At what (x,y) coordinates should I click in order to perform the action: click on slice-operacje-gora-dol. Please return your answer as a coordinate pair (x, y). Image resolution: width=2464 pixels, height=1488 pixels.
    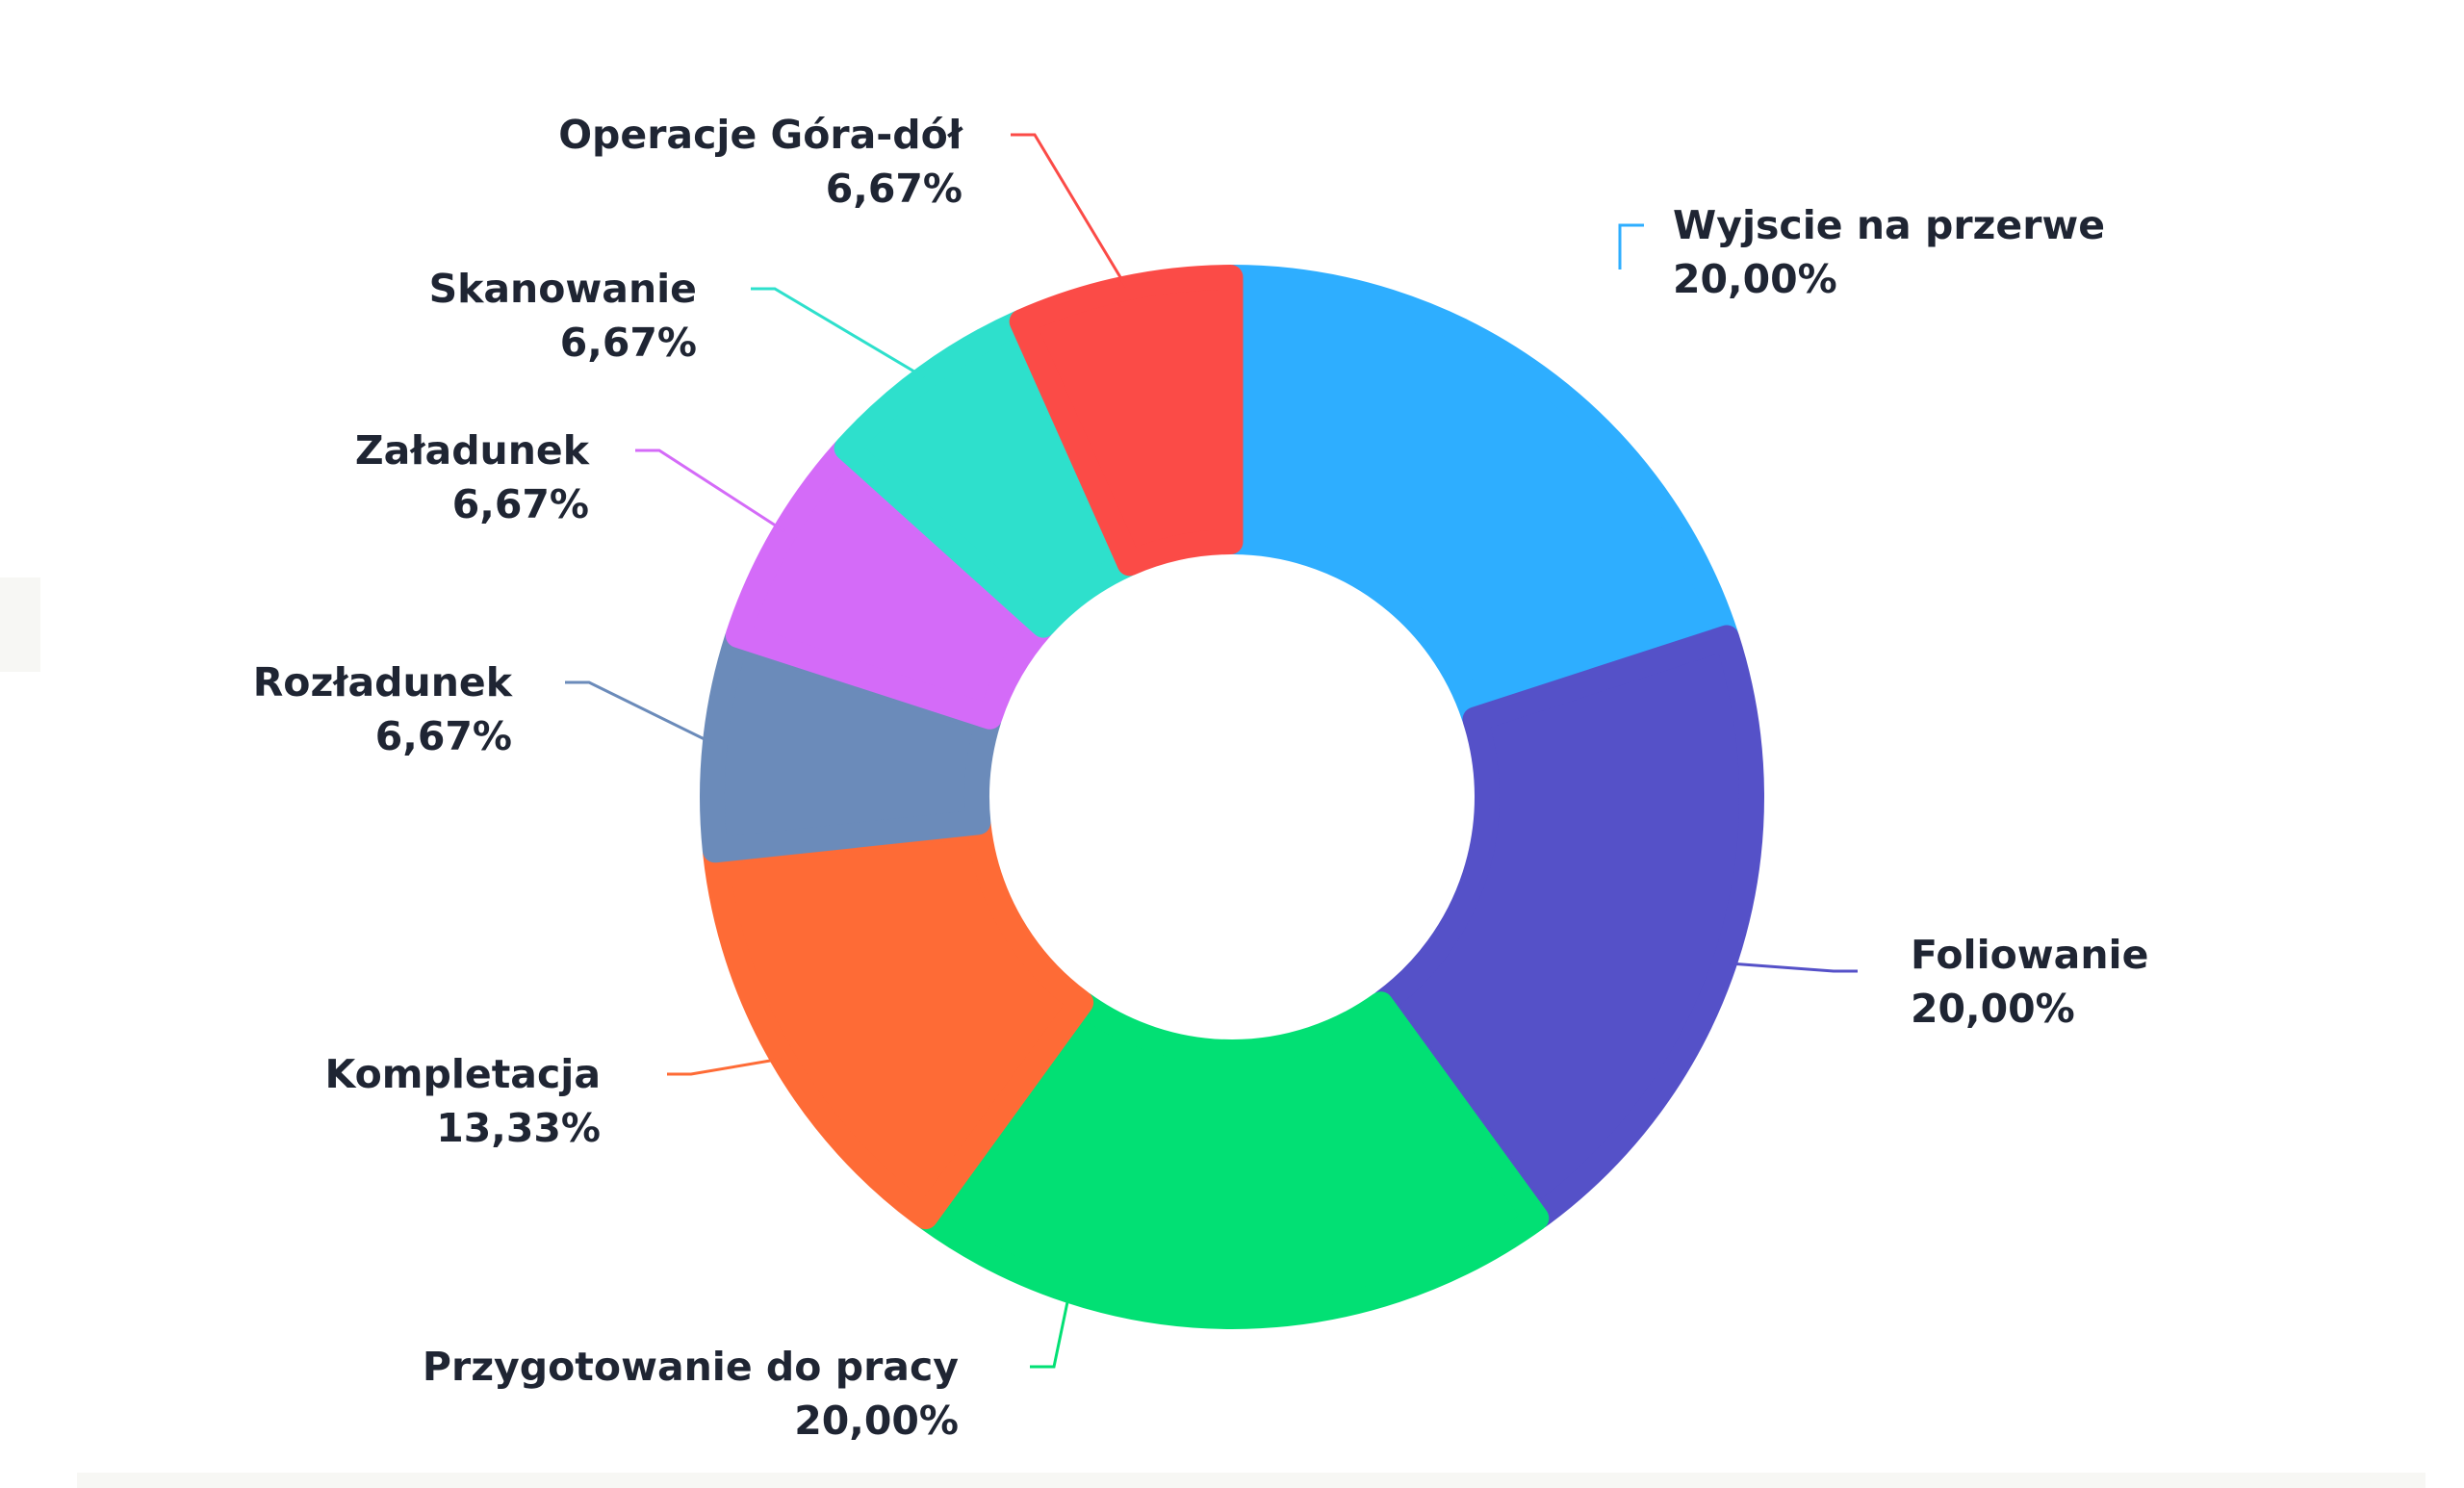
    Looking at the image, I should click on (1126, 421).